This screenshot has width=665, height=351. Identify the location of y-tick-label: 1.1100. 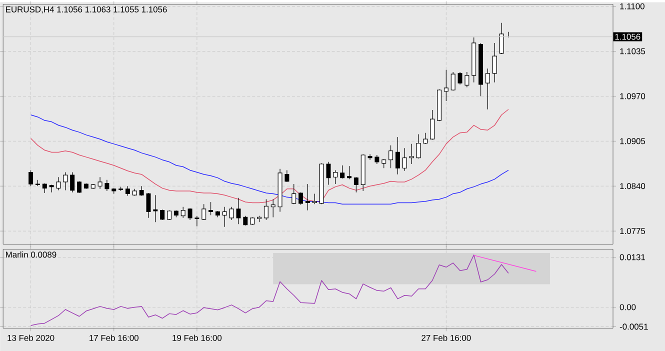
(632, 6).